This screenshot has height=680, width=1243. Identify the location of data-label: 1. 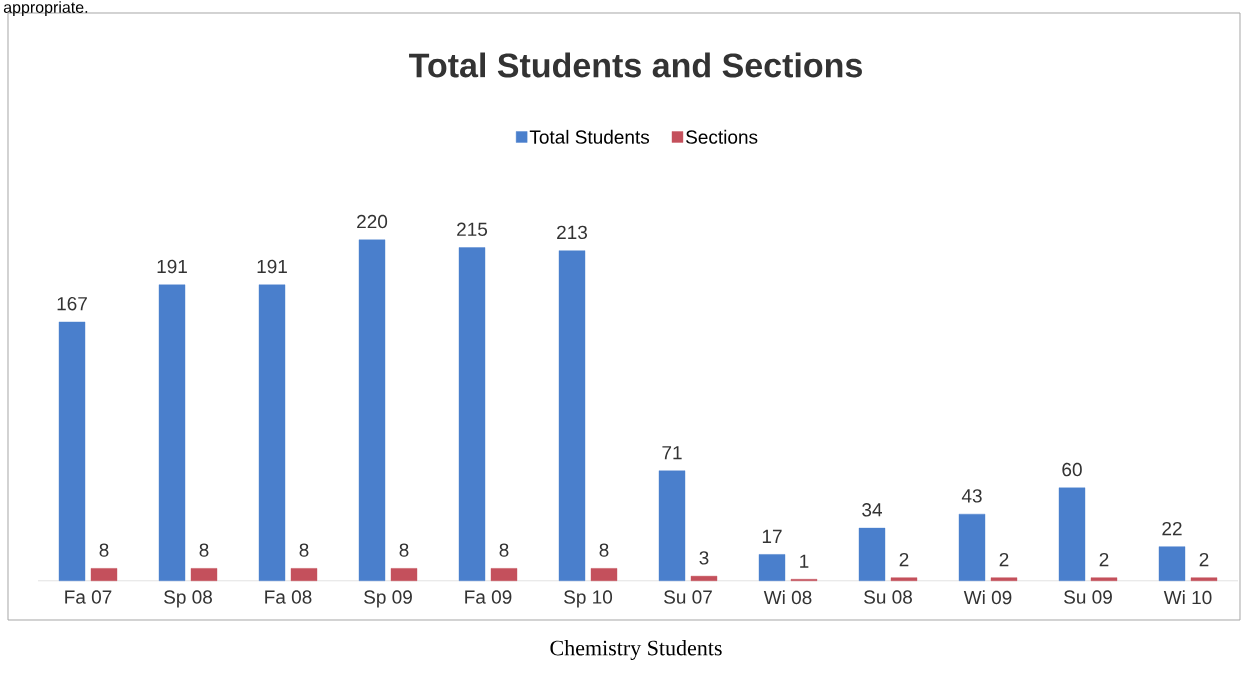
(804, 561).